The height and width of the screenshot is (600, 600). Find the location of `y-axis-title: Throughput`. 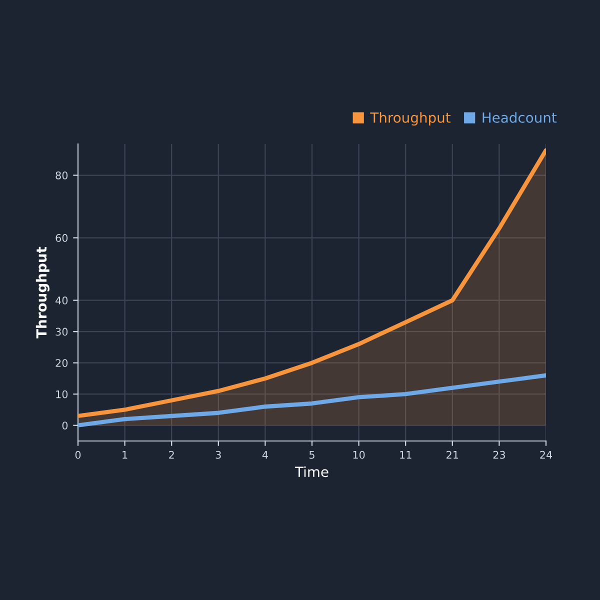

y-axis-title: Throughput is located at coordinates (43, 292).